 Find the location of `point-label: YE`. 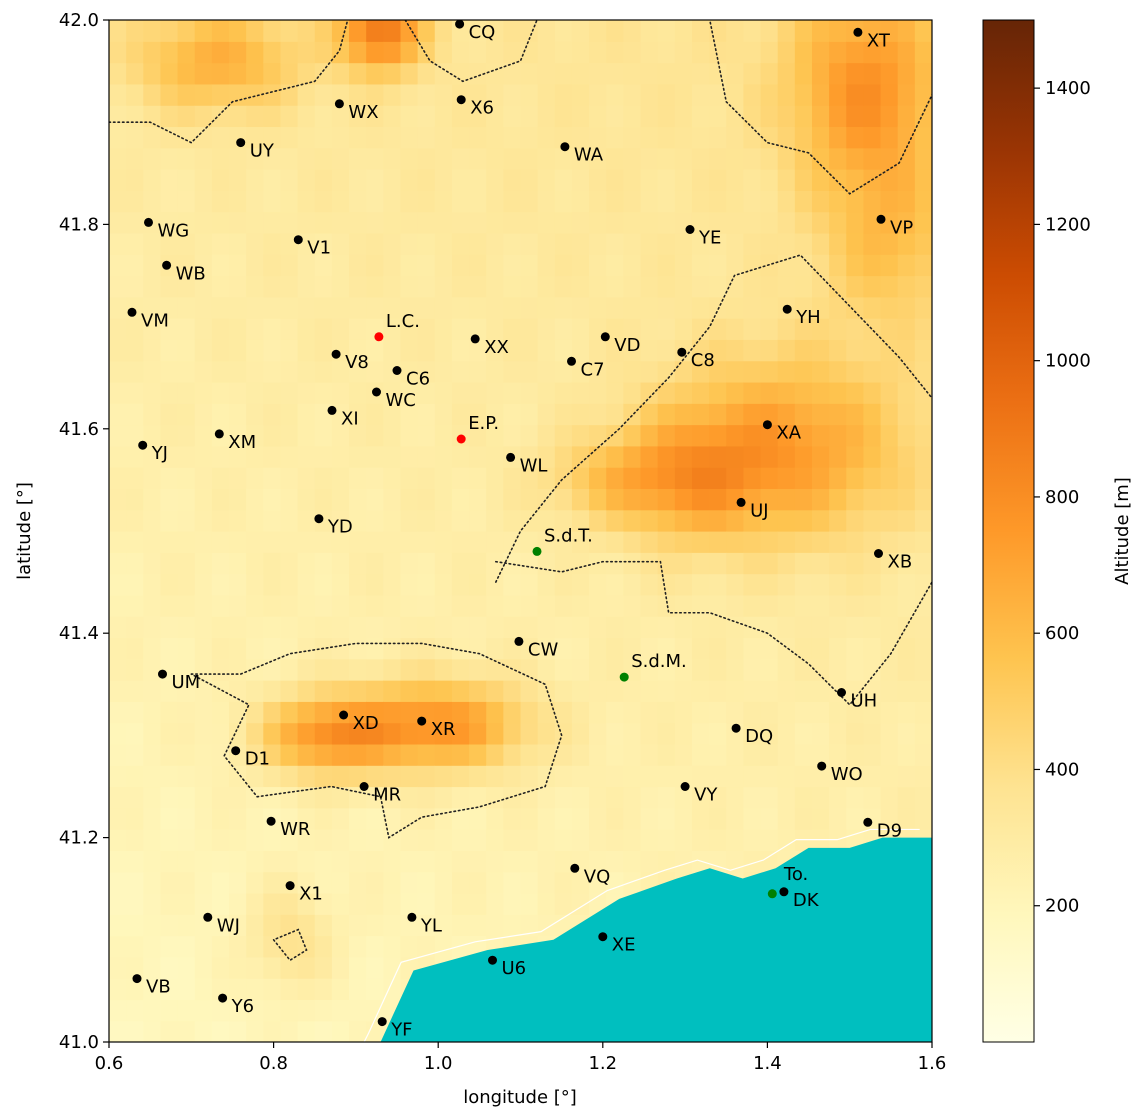

point-label: YE is located at coordinates (709, 238).